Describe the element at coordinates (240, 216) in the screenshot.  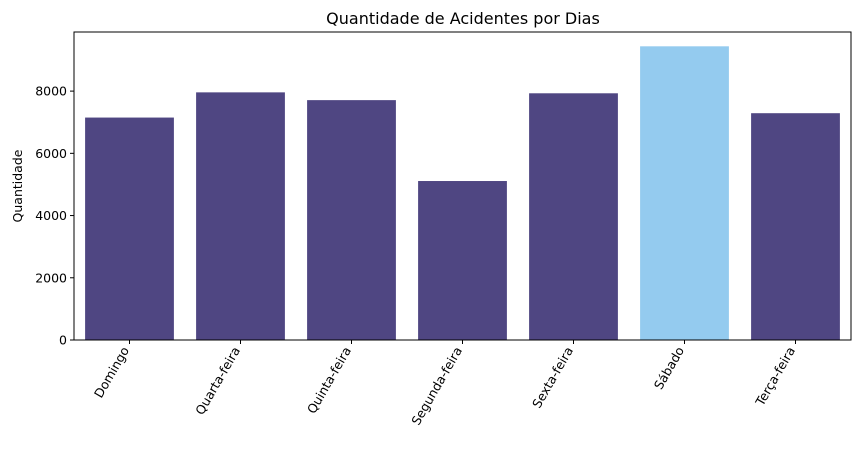
I see `bar-quarta-feira` at that location.